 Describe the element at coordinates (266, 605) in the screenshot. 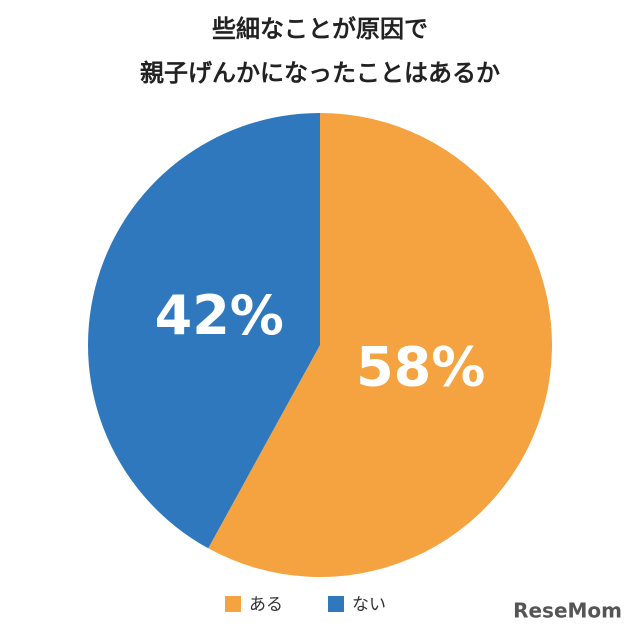

I see `legend-label: ある` at that location.